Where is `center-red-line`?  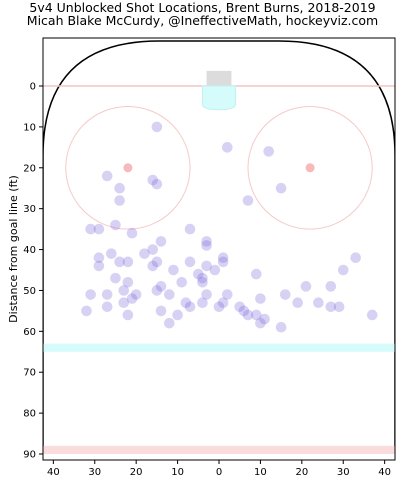
center-red-line is located at coordinates (219, 449).